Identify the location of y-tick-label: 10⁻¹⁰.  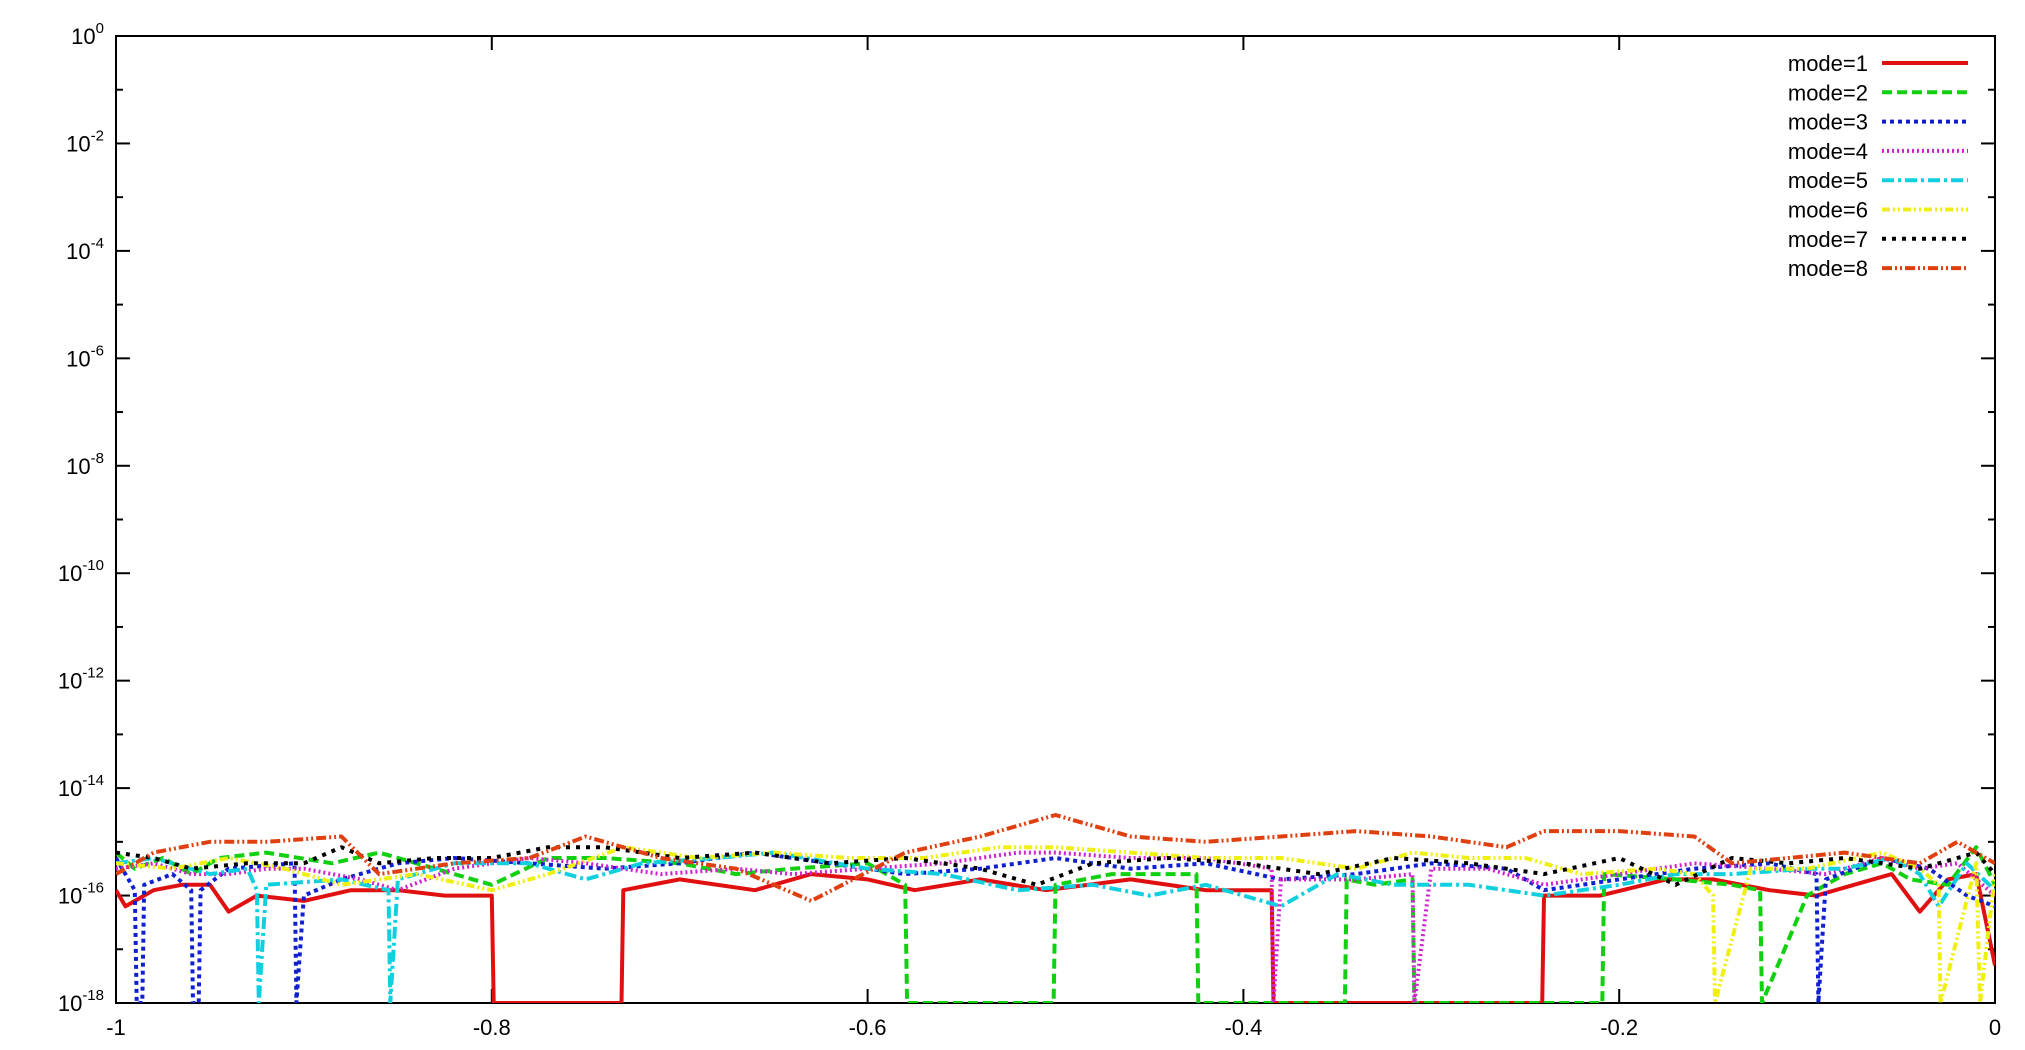
(81, 571).